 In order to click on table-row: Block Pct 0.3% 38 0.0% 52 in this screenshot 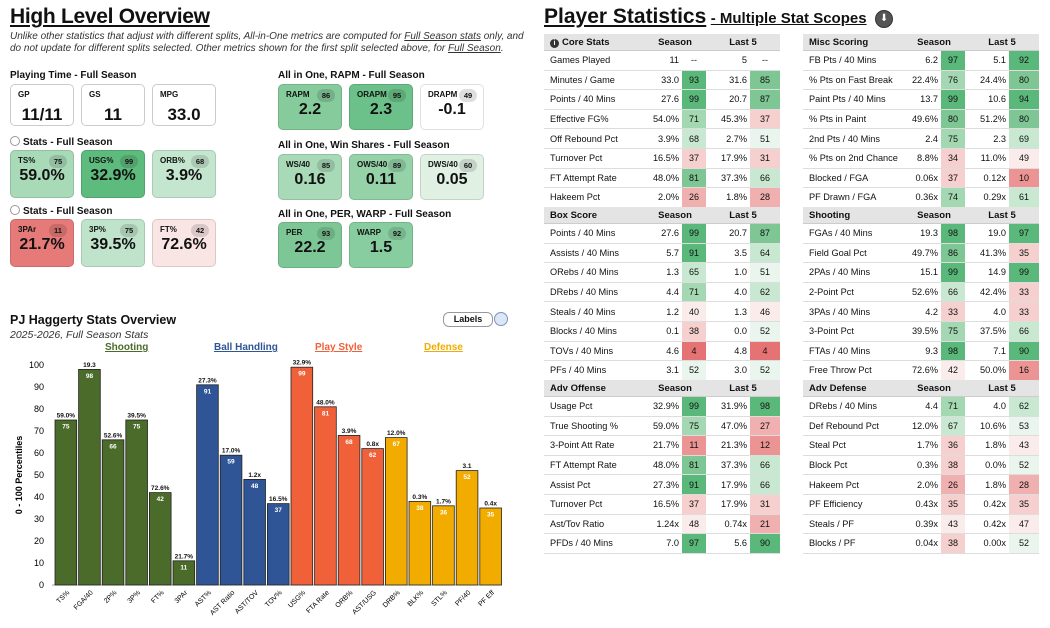, I will do `click(921, 465)`.